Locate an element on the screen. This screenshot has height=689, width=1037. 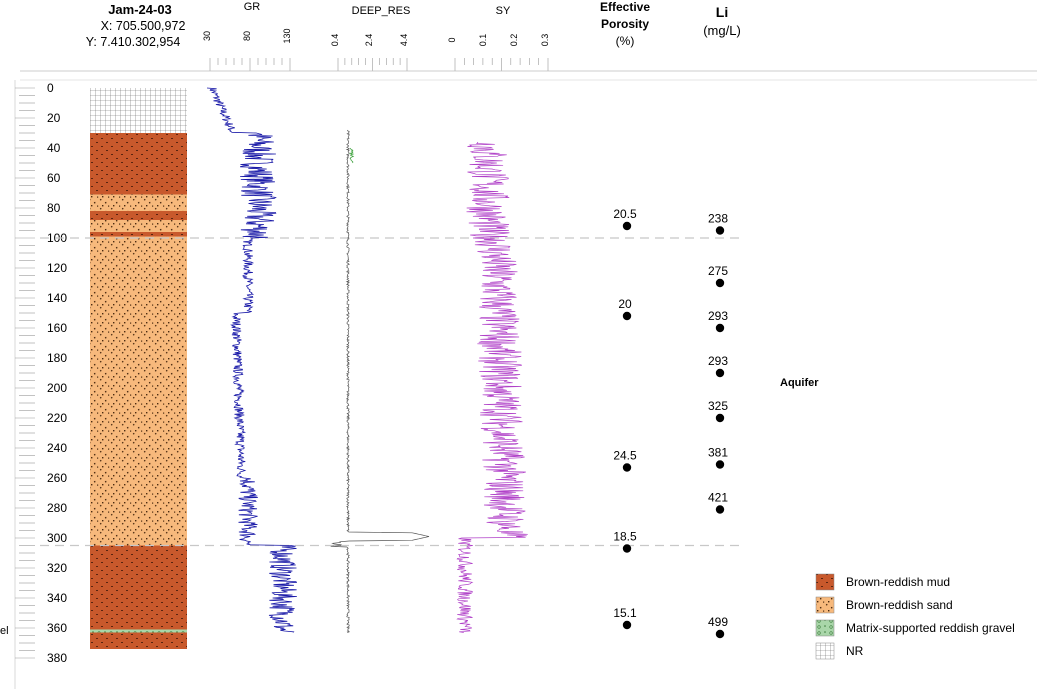
lithium-title-line-2: (mg/L) is located at coordinates (722, 30).